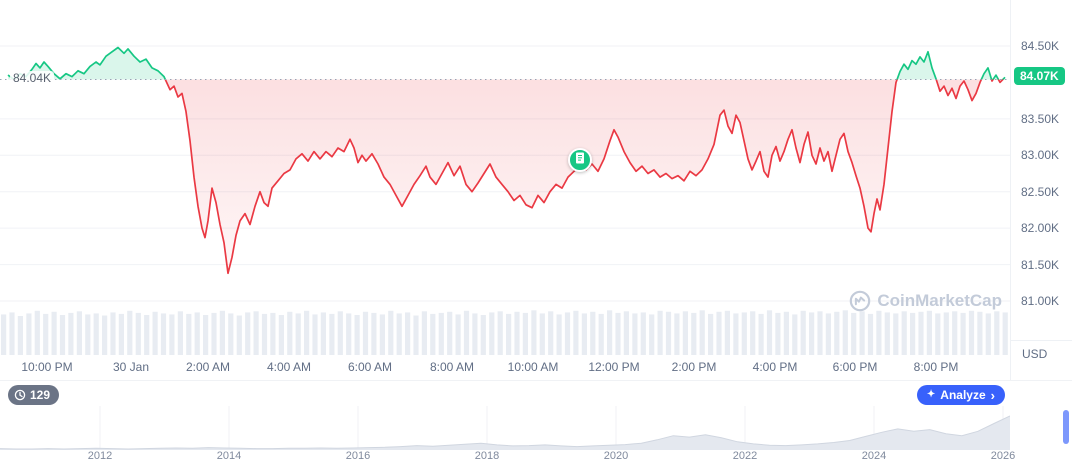 Image resolution: width=1072 pixels, height=470 pixels. What do you see at coordinates (1041, 350) in the screenshot?
I see `currency-unit-label: USD` at bounding box center [1041, 350].